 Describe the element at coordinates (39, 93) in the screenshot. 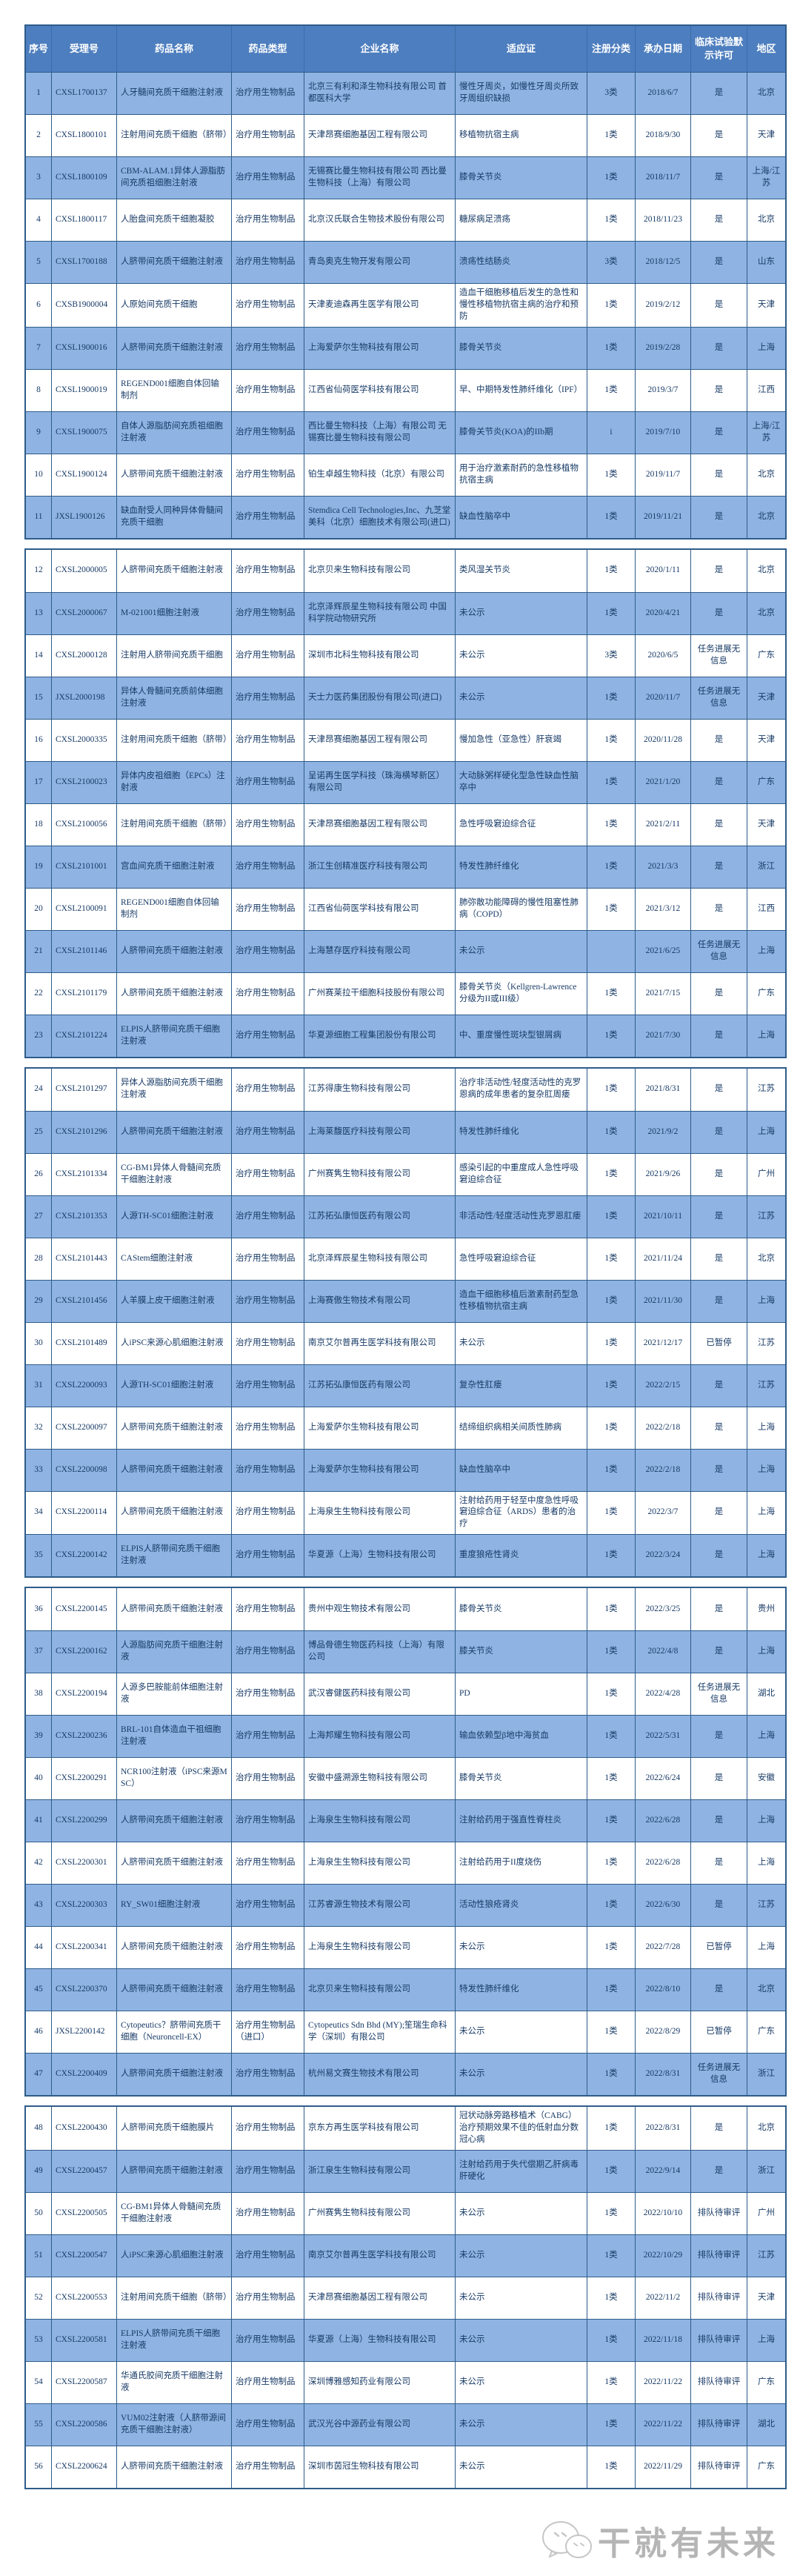

I see `cell-index: 1` at that location.